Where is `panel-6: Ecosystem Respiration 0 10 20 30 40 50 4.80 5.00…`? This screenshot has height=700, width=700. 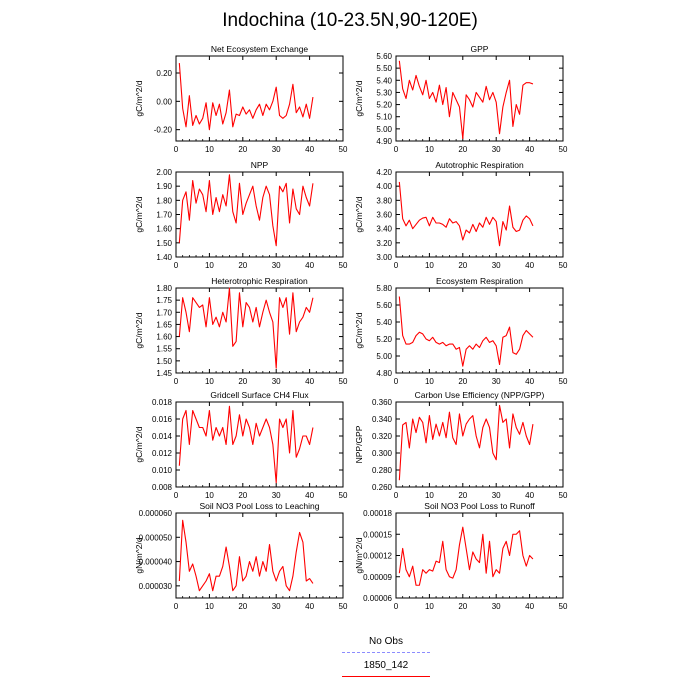
panel-6: Ecosystem Respiration 0 10 20 30 40 50 4.80 5.00… is located at coordinates (461, 331).